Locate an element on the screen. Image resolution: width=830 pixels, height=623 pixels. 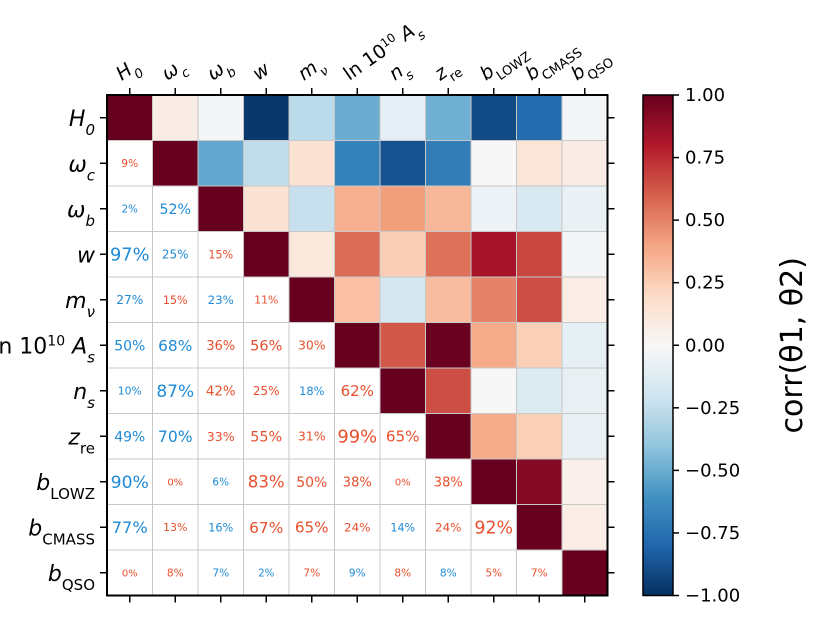
correlation-percentage: 38% is located at coordinates (448, 482).